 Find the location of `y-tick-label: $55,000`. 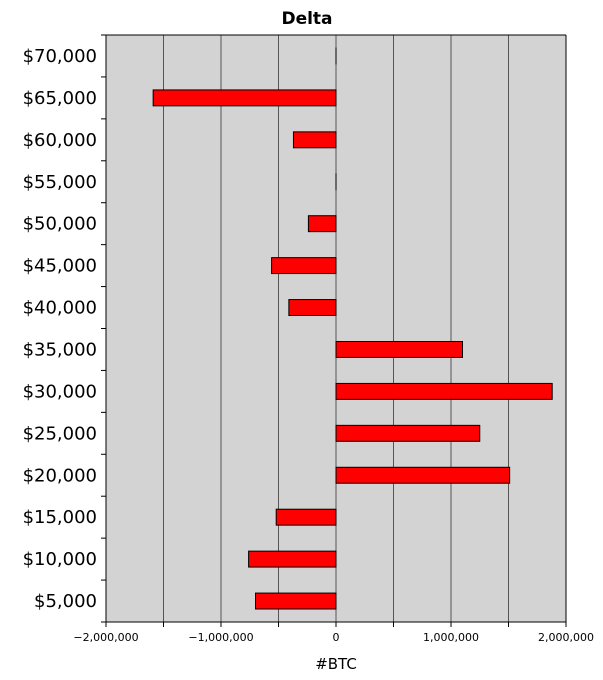

y-tick-label: $55,000 is located at coordinates (60, 182).